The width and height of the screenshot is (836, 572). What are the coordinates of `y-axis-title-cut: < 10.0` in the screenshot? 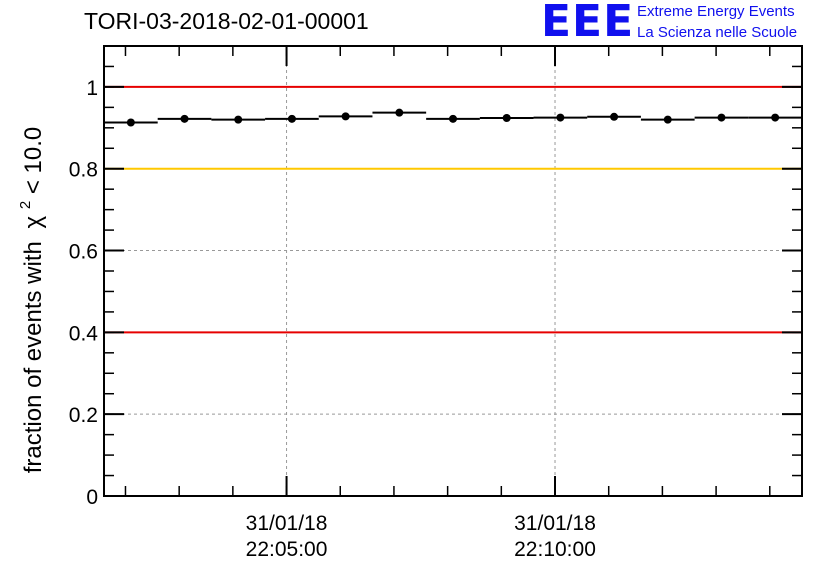 It's located at (33, 160).